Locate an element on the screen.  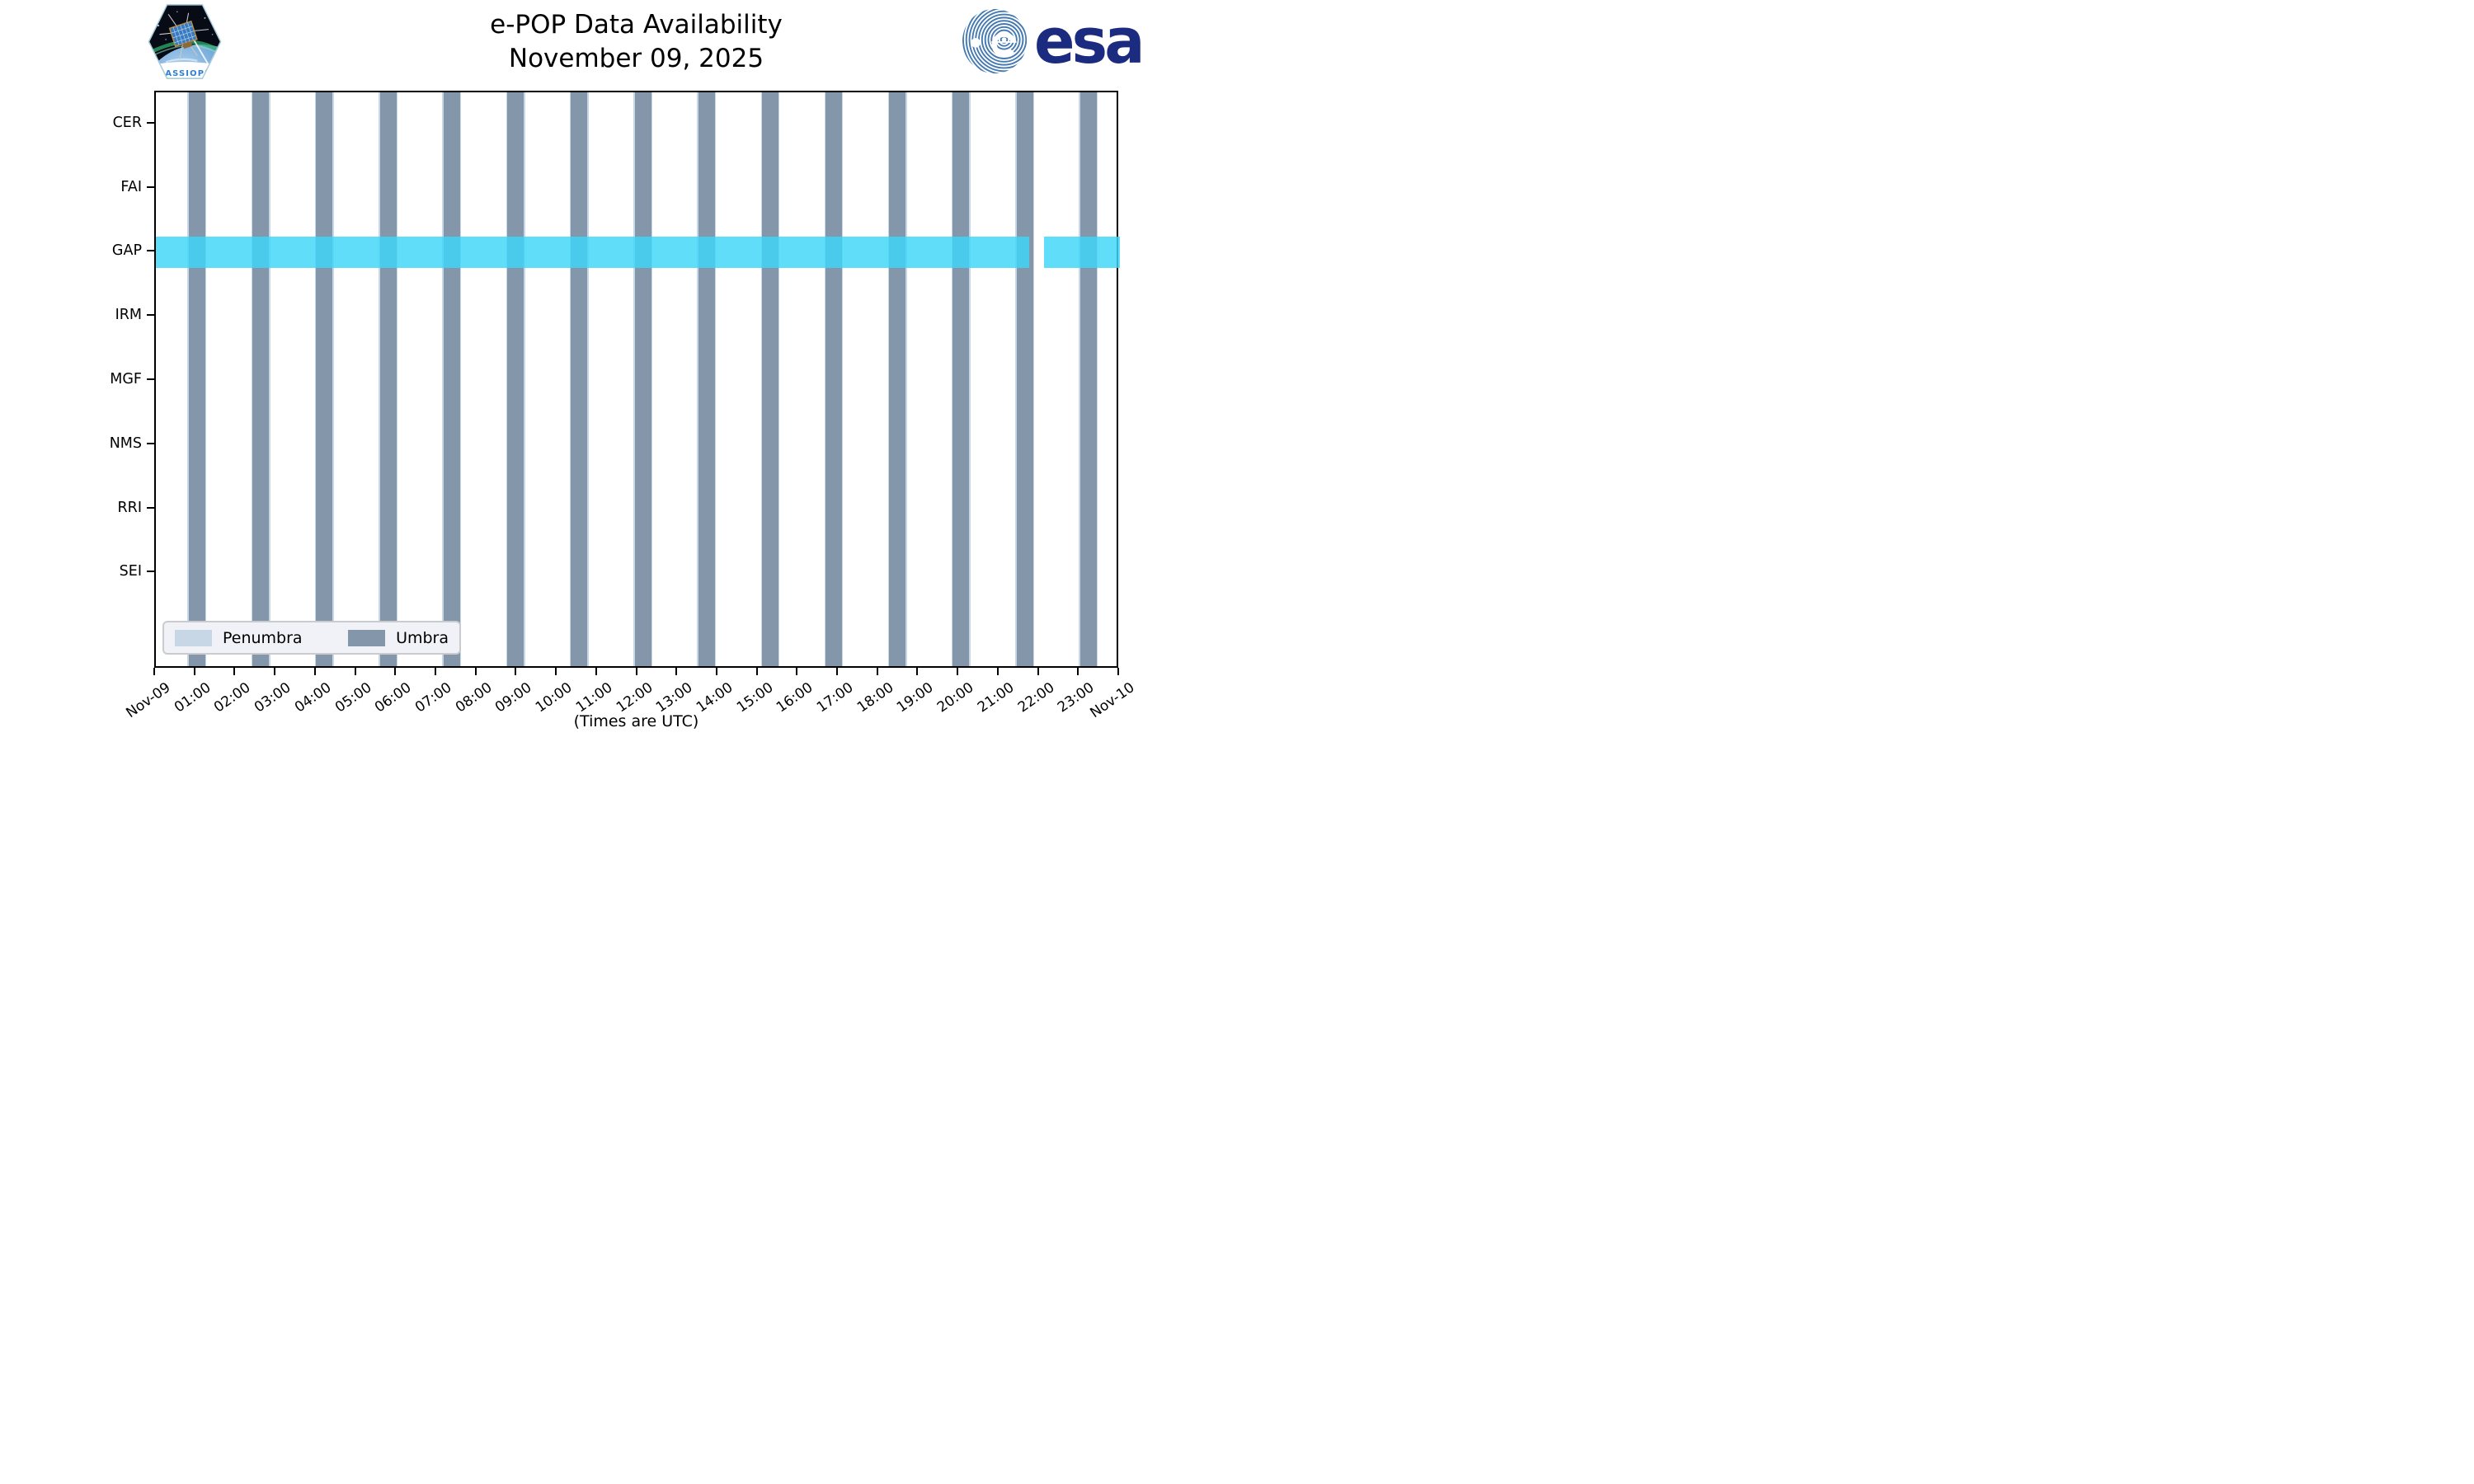
cassiope-patch-label: CASSIOPE is located at coordinates (184, 73).